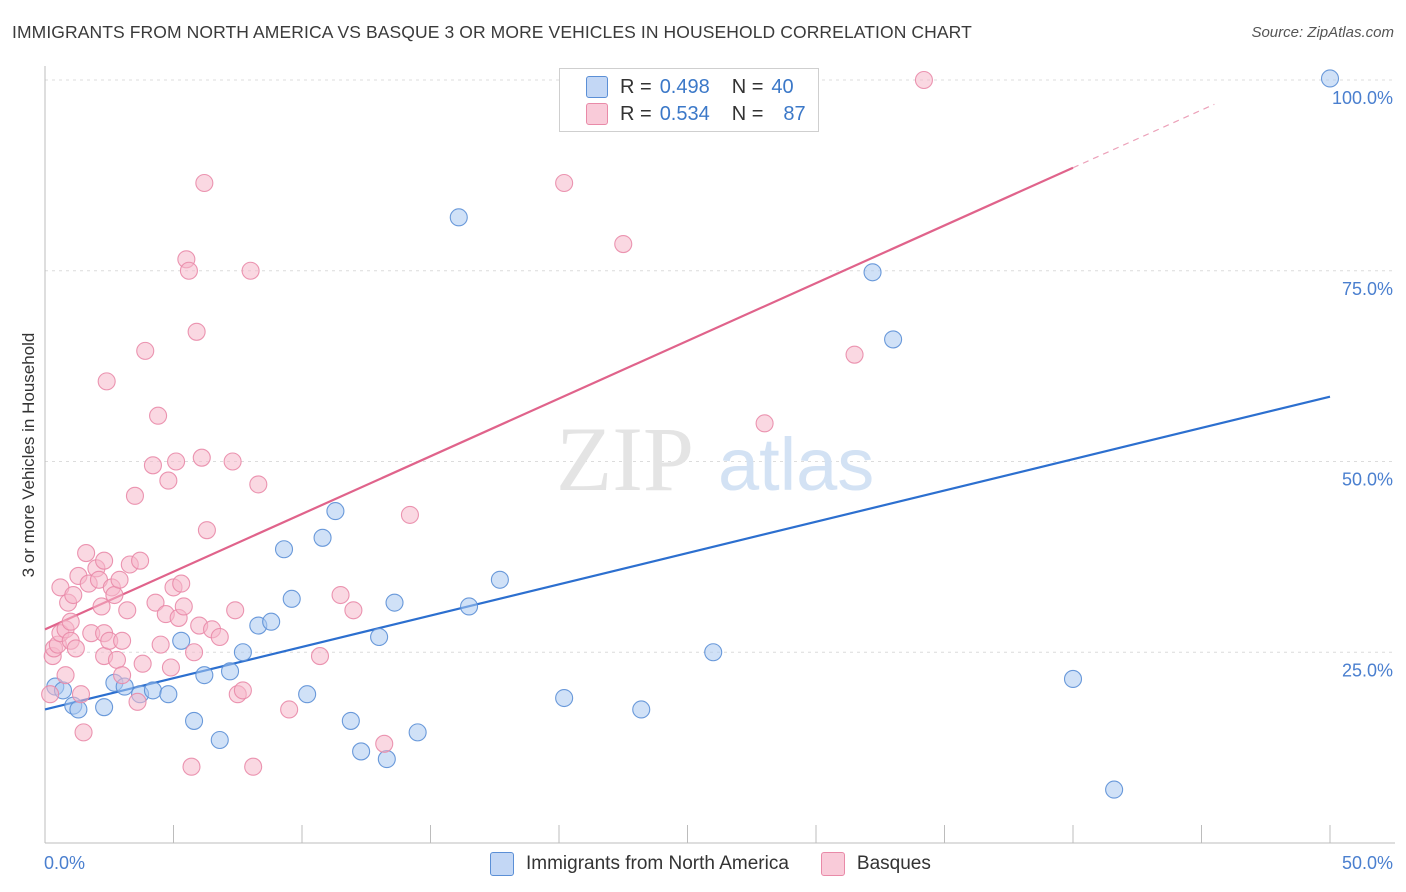  Describe the element at coordinates (28, 455) in the screenshot. I see `y-axis-title: 3 or more Vehicles in Household` at that location.